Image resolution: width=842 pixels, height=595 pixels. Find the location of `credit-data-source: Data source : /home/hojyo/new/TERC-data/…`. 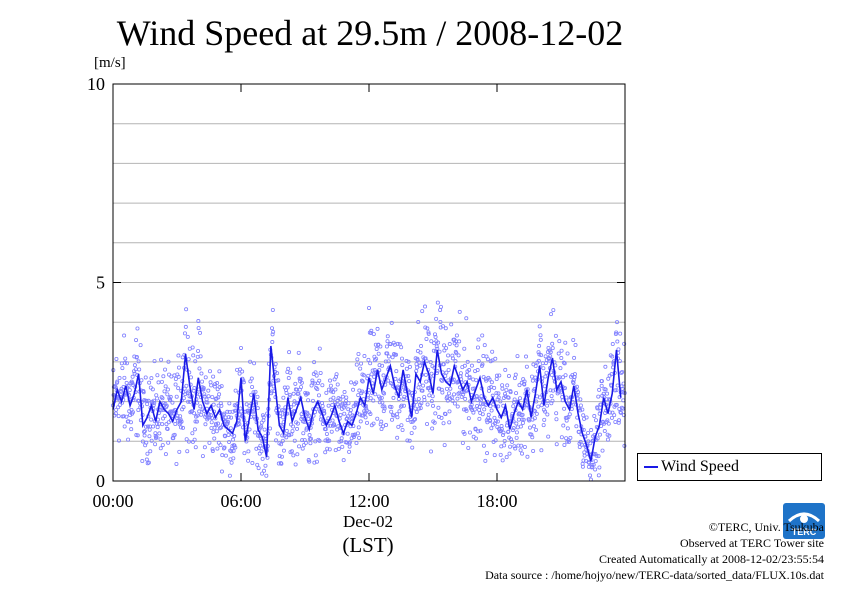

credit-data-source: Data source : /home/hojyo/new/TERC-data/… is located at coordinates (654, 575).